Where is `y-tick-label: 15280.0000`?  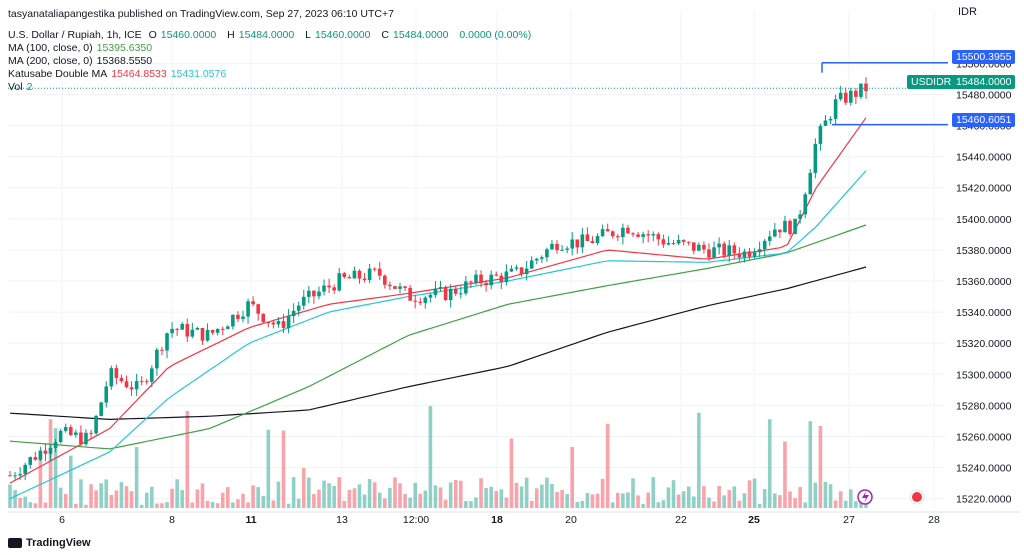 y-tick-label: 15280.0000 is located at coordinates (984, 406).